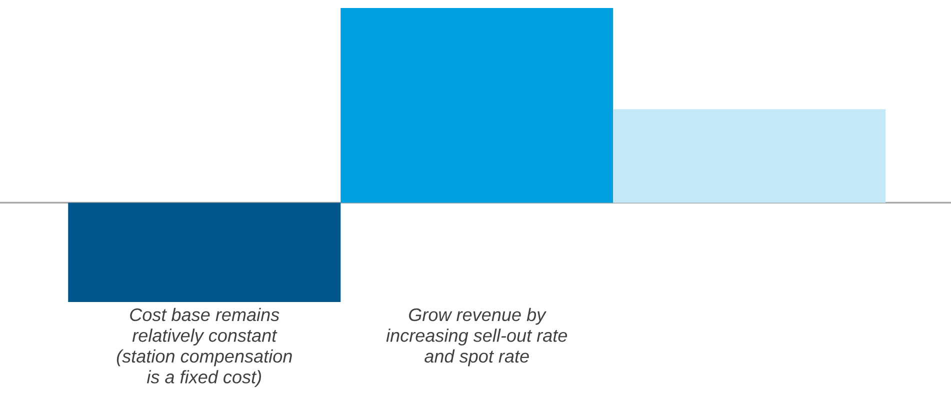 Image resolution: width=951 pixels, height=412 pixels. Describe the element at coordinates (477, 337) in the screenshot. I see `x-tick-label: Grow revenue by increasing sell-out rate and spot rate` at that location.